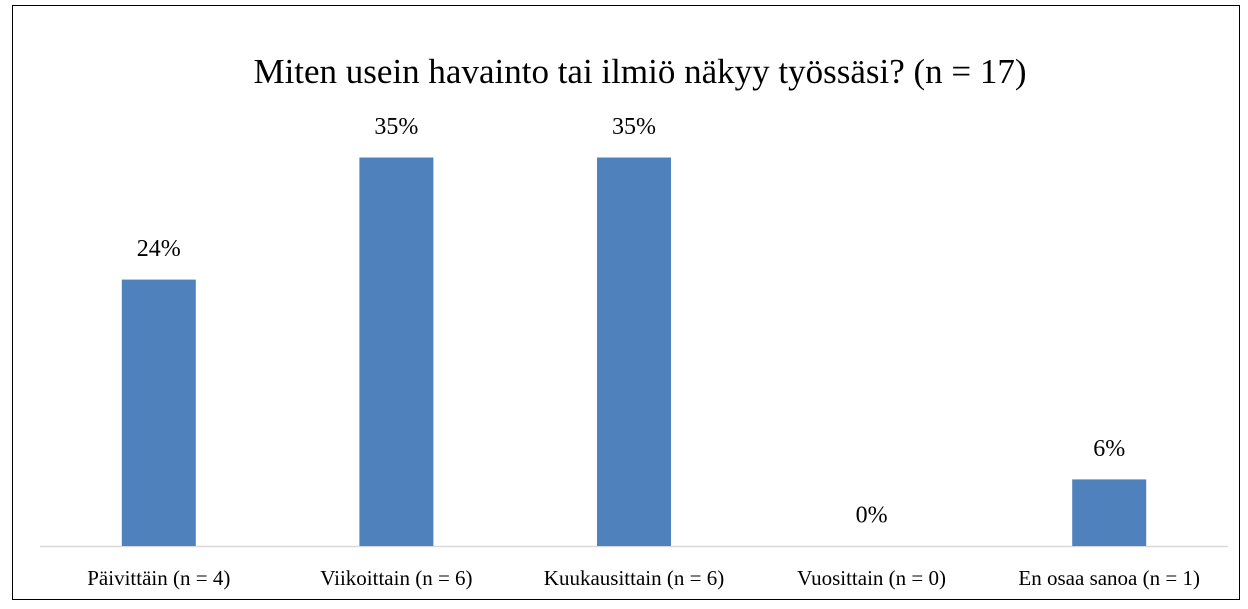  What do you see at coordinates (872, 516) in the screenshot?
I see `data-label: 0%` at bounding box center [872, 516].